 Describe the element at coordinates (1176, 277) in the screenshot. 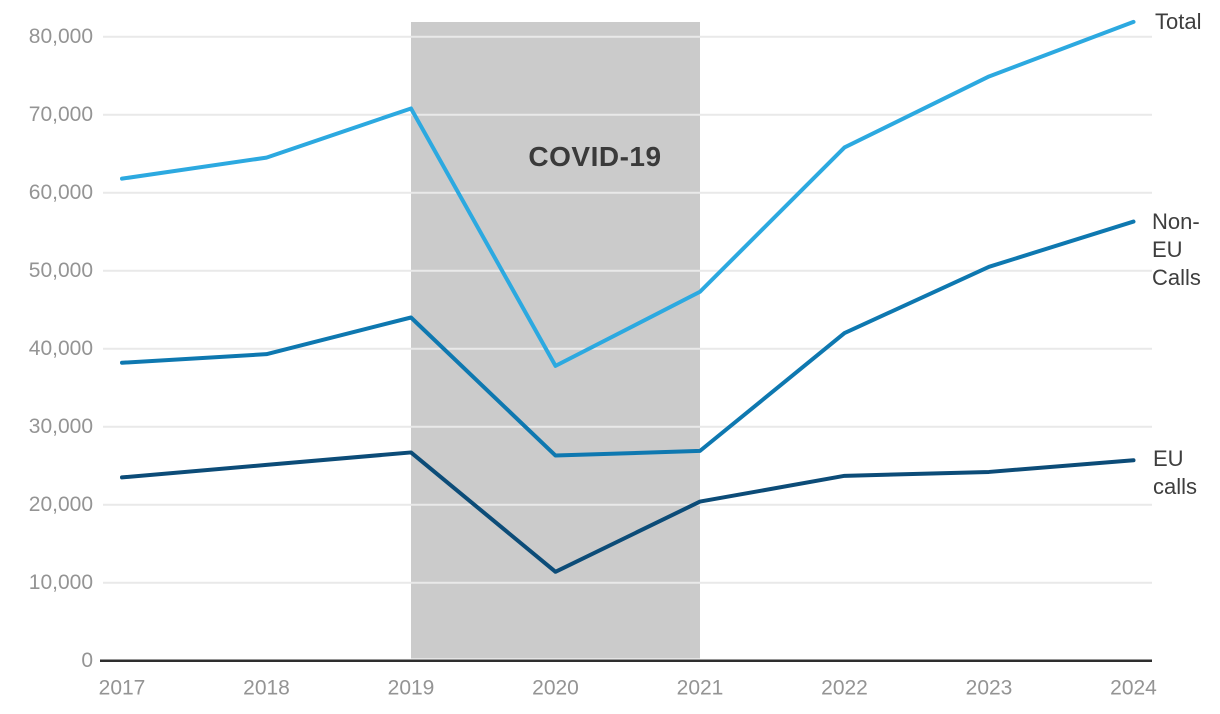

I see `series-label-line: Calls` at that location.